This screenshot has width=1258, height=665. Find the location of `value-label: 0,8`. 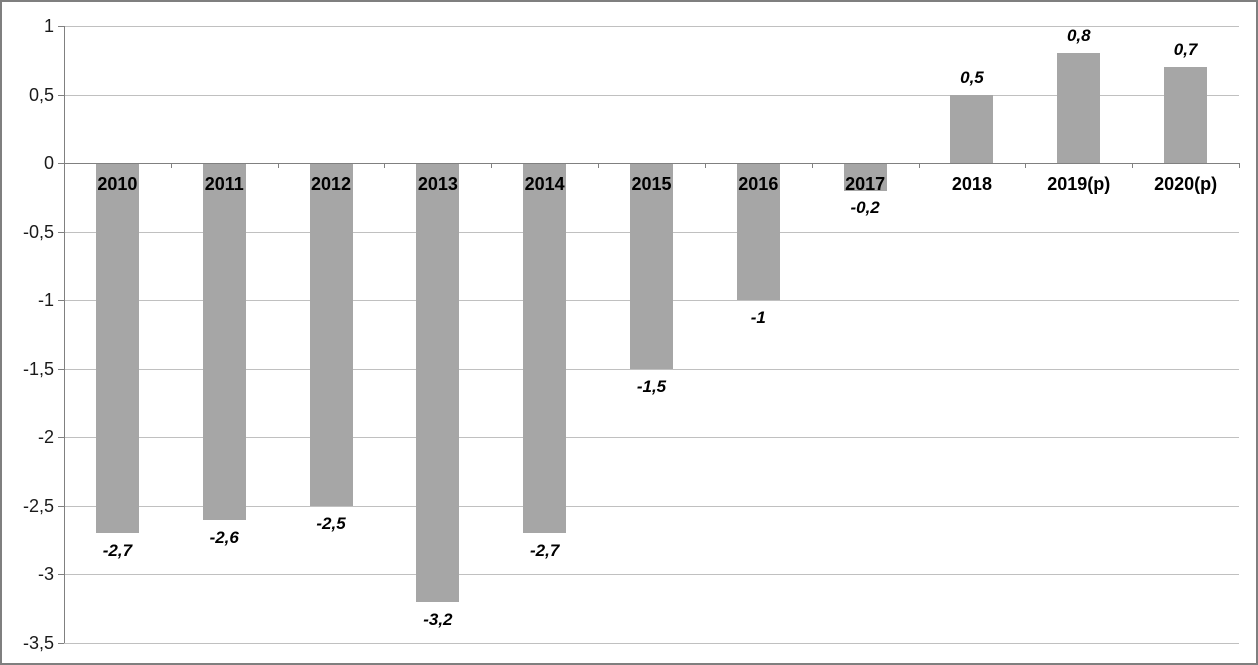

value-label: 0,8 is located at coordinates (1078, 36).